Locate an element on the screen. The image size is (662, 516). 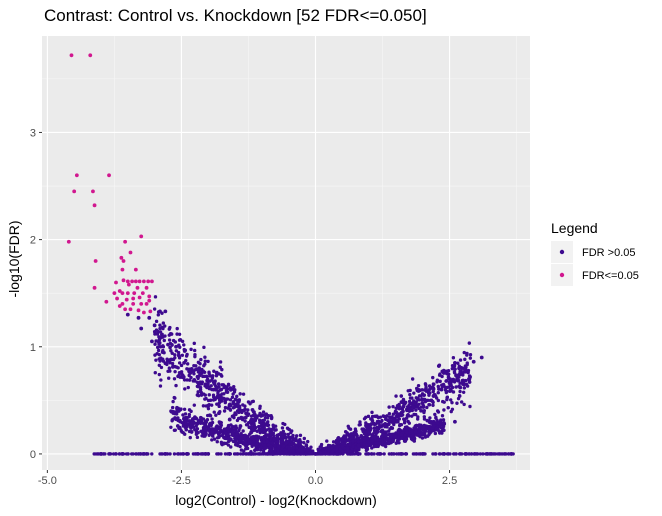
y-axis: 0 1 2 3 is located at coordinates (36, 294).